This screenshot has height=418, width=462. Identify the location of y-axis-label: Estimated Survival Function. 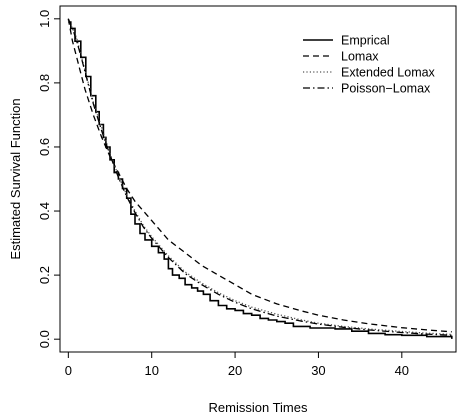
(15, 178).